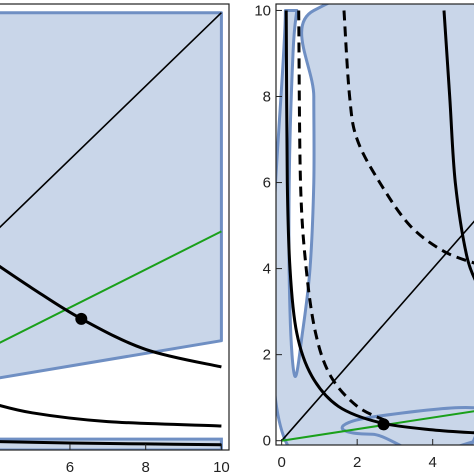 This screenshot has width=474, height=474. What do you see at coordinates (267, 441) in the screenshot?
I see `y-tick-label: 0` at bounding box center [267, 441].